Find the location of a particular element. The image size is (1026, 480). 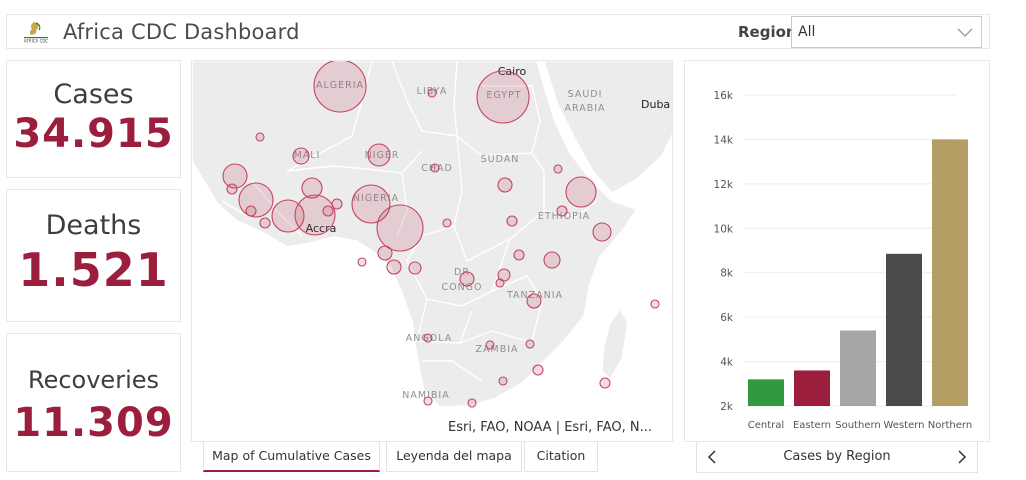

chart-bar-southern is located at coordinates (858, 368).